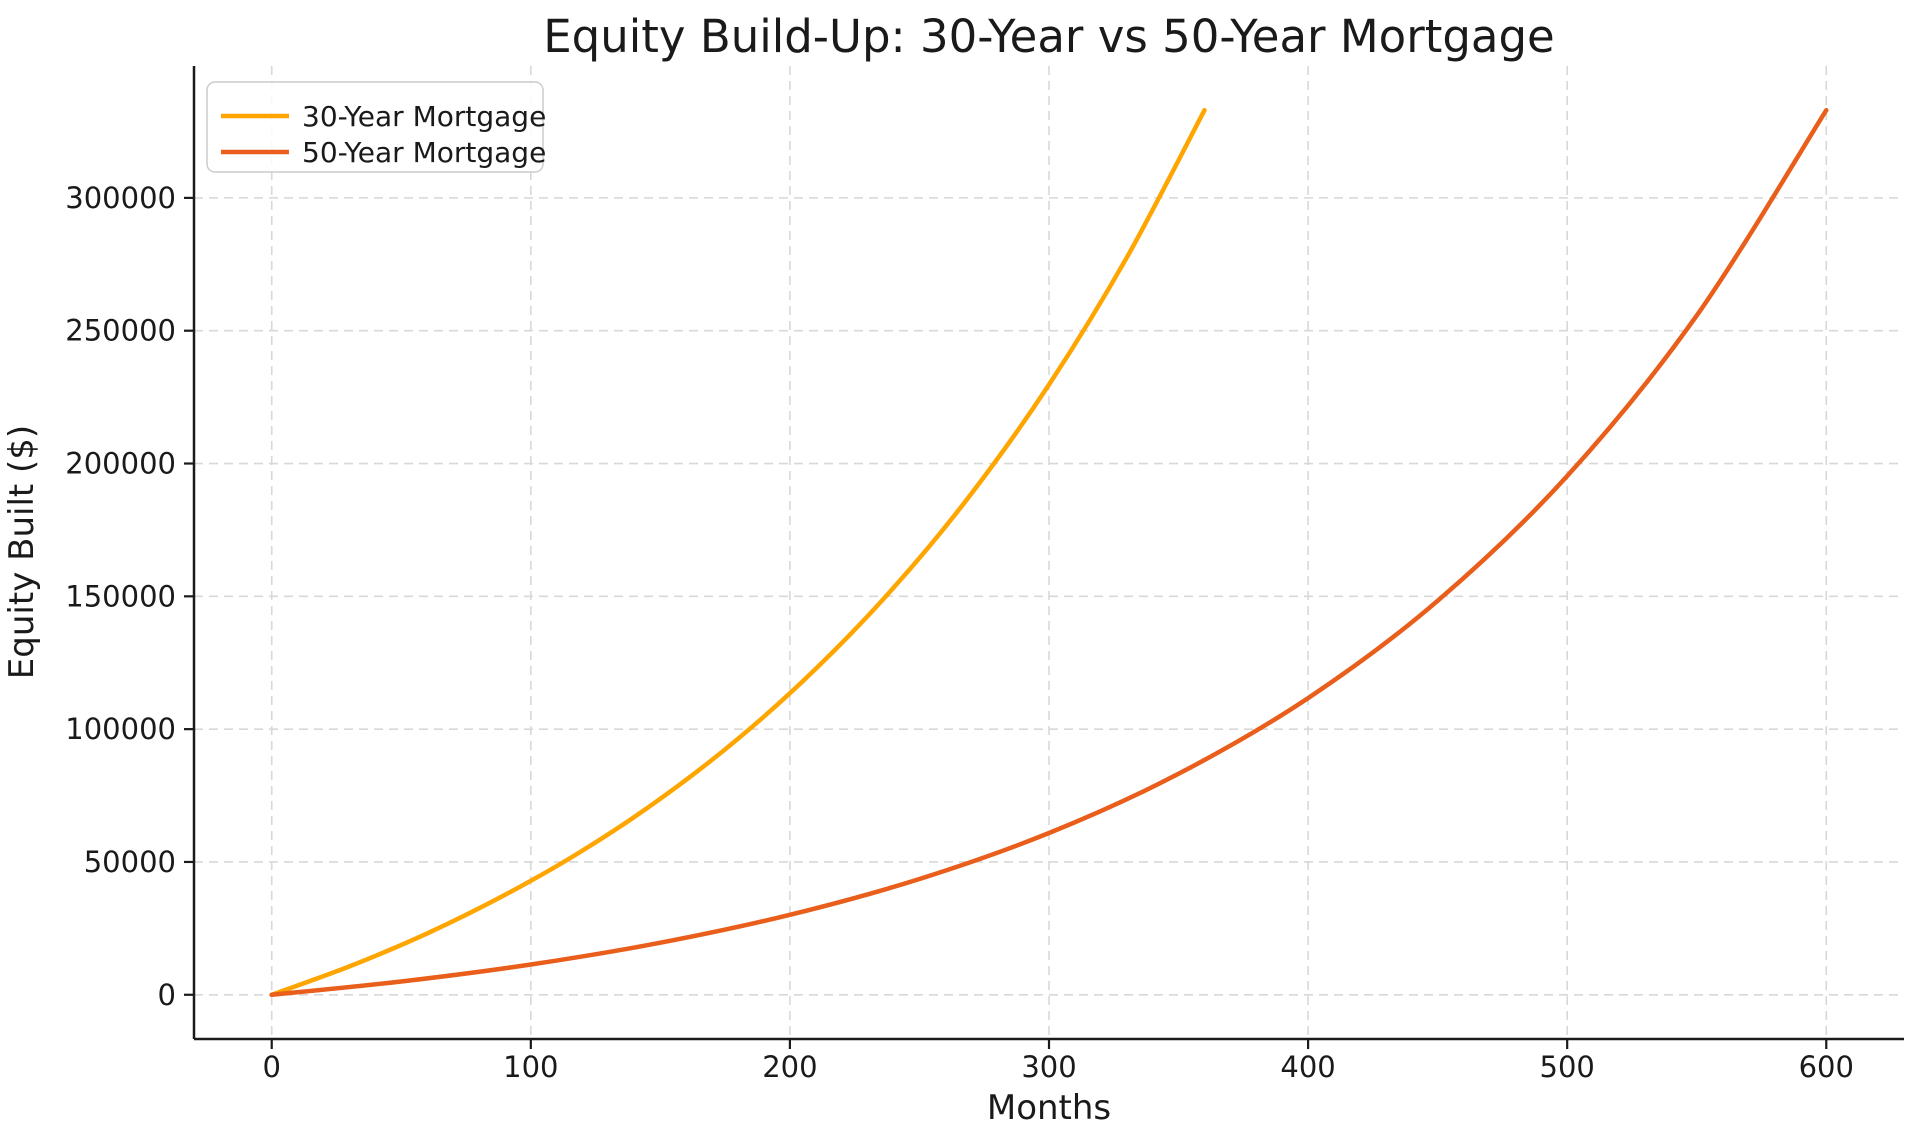 This screenshot has height=1144, width=1920. I want to click on x-tick-label: 300, so click(1048, 1067).